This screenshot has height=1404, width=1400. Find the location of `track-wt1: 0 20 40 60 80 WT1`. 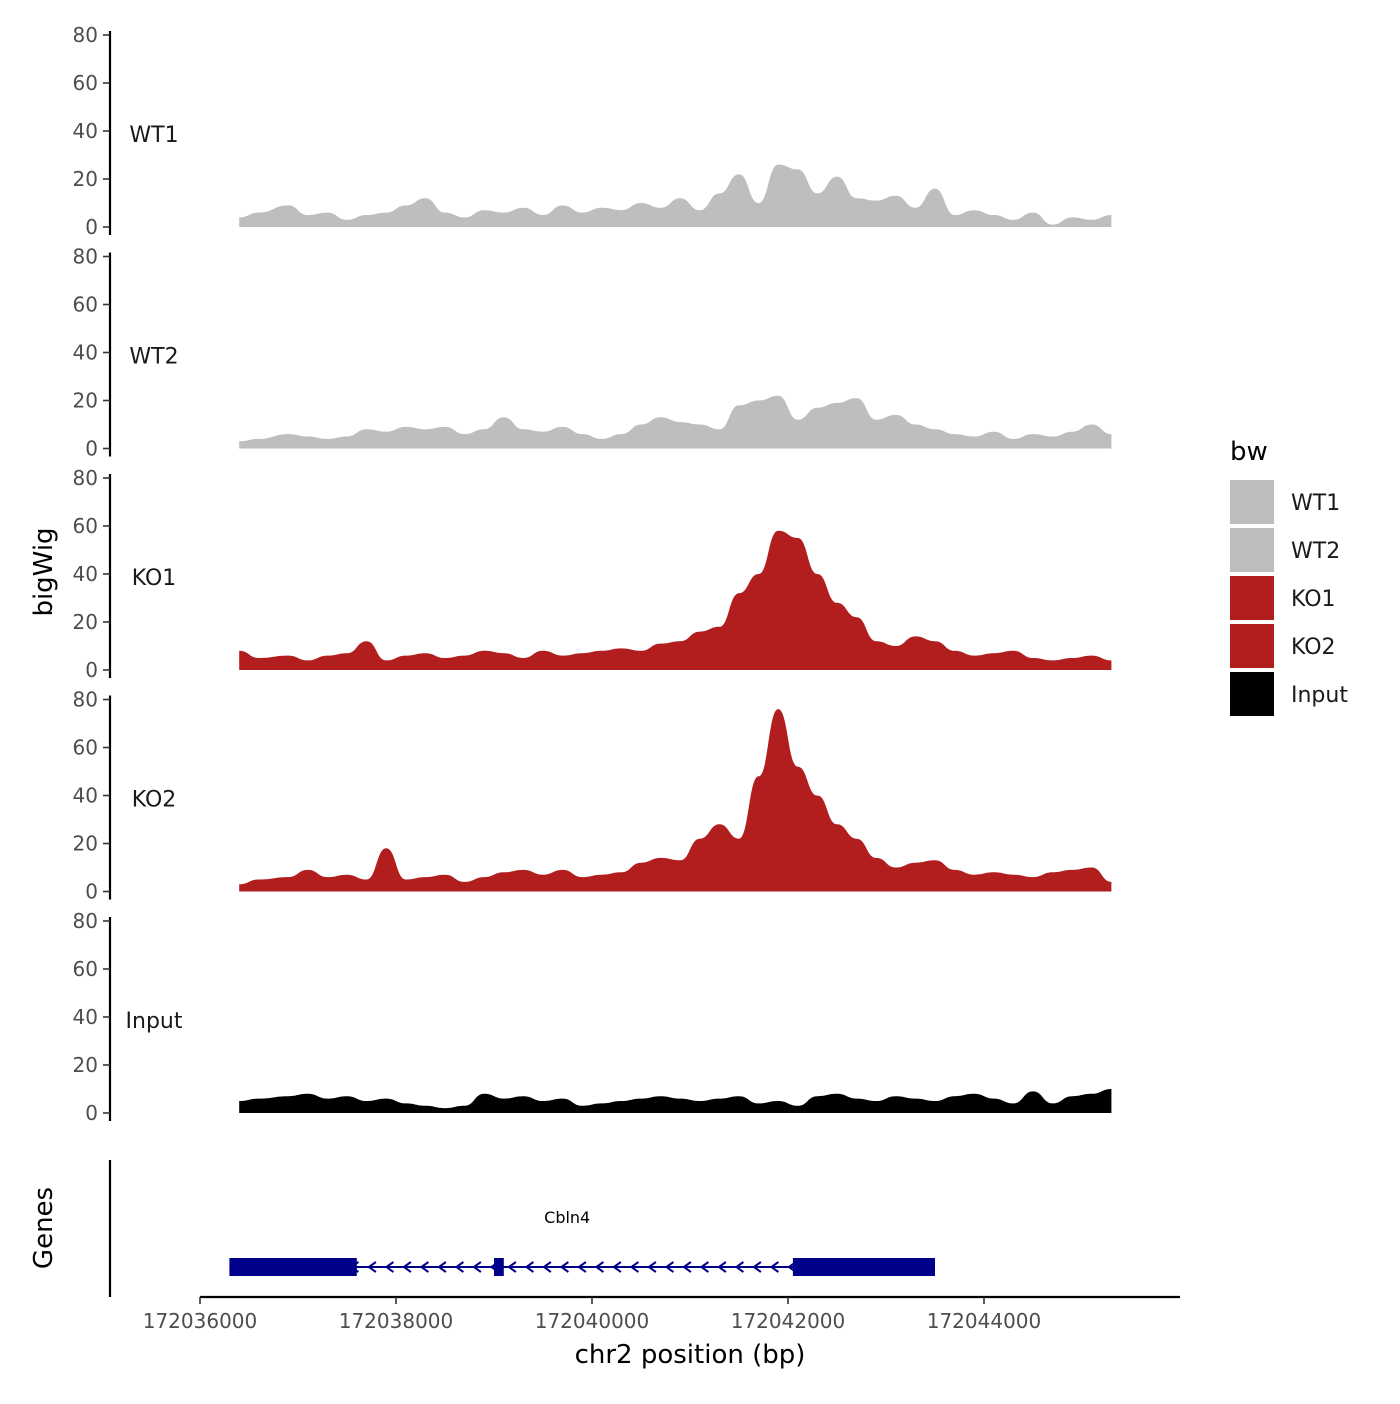

track-wt1: 0 20 40 60 80 WT1 is located at coordinates (592, 131).